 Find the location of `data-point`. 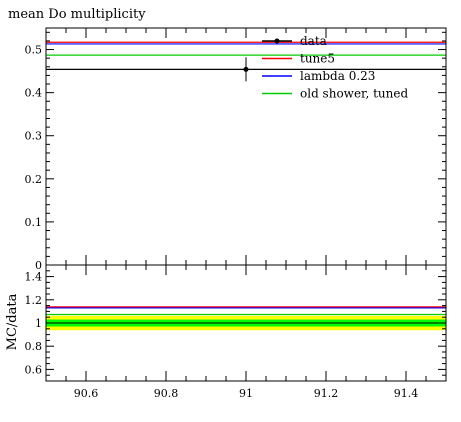

data-point is located at coordinates (246, 69).